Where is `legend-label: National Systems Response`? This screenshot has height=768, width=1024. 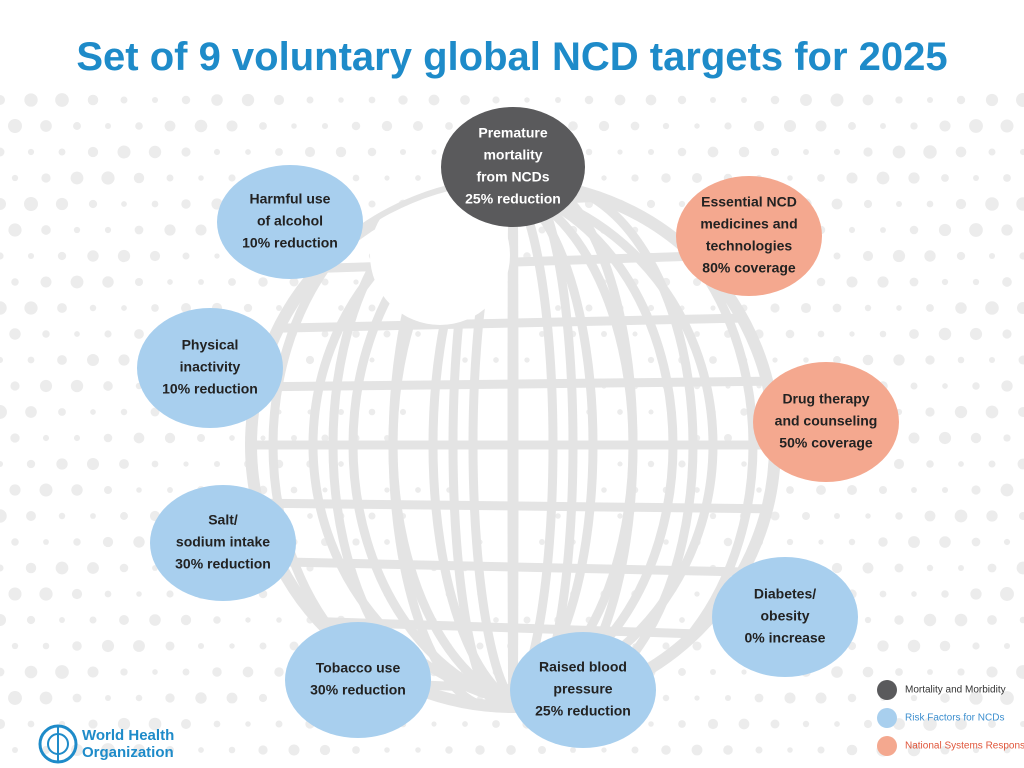
legend-label: National Systems Response is located at coordinates (964, 746).